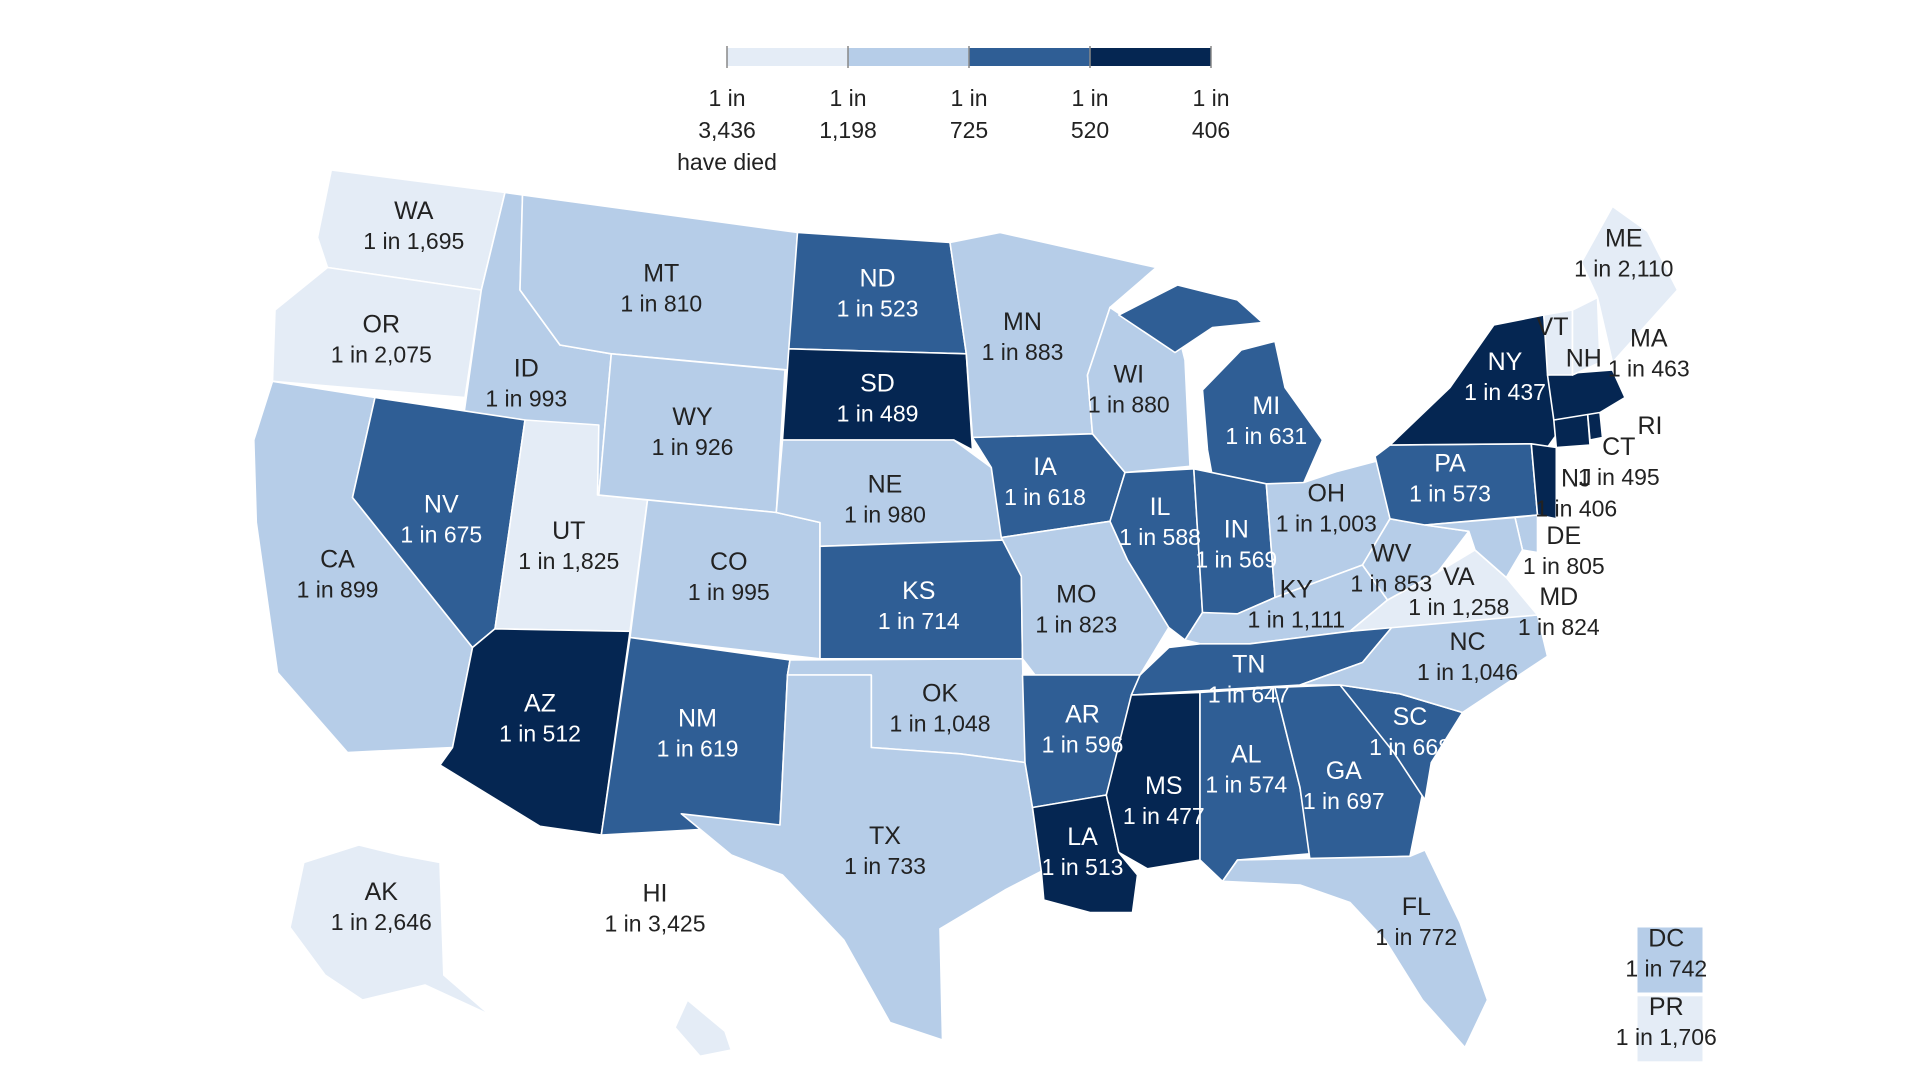  I want to click on state-ak, so click(390, 930).